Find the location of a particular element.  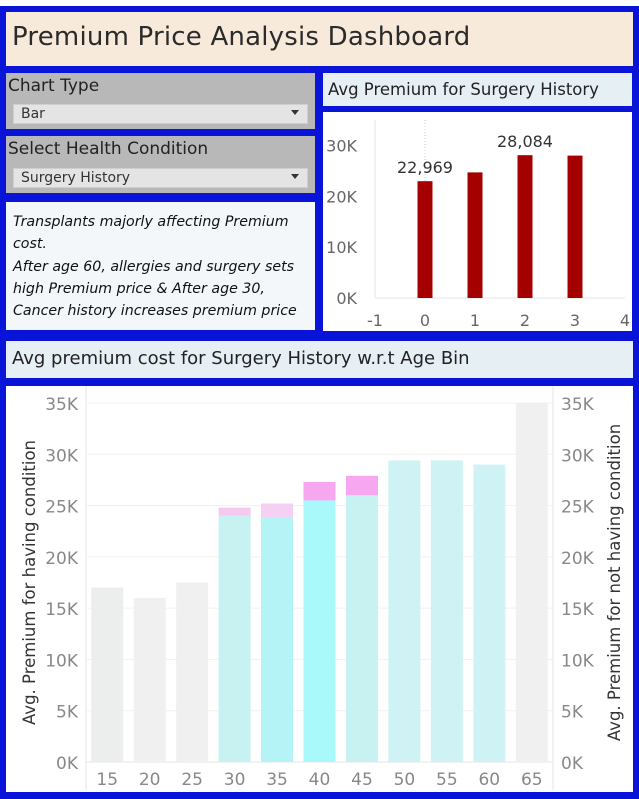

top-x-tick-label: 2 is located at coordinates (525, 320).